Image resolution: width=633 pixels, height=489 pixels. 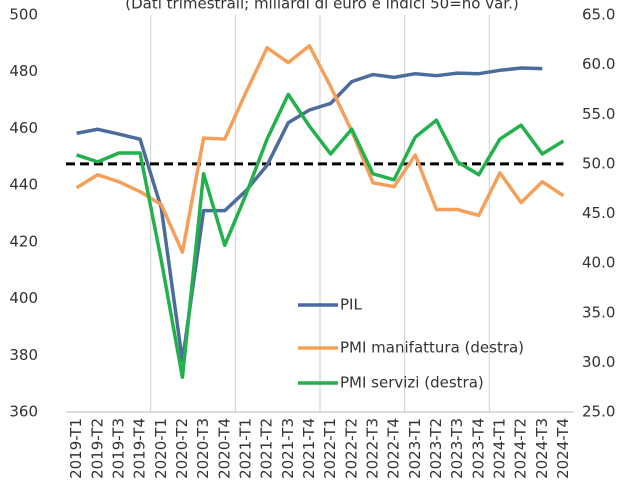 I want to click on x-tick-label: 2024-T2, so click(x=521, y=448).